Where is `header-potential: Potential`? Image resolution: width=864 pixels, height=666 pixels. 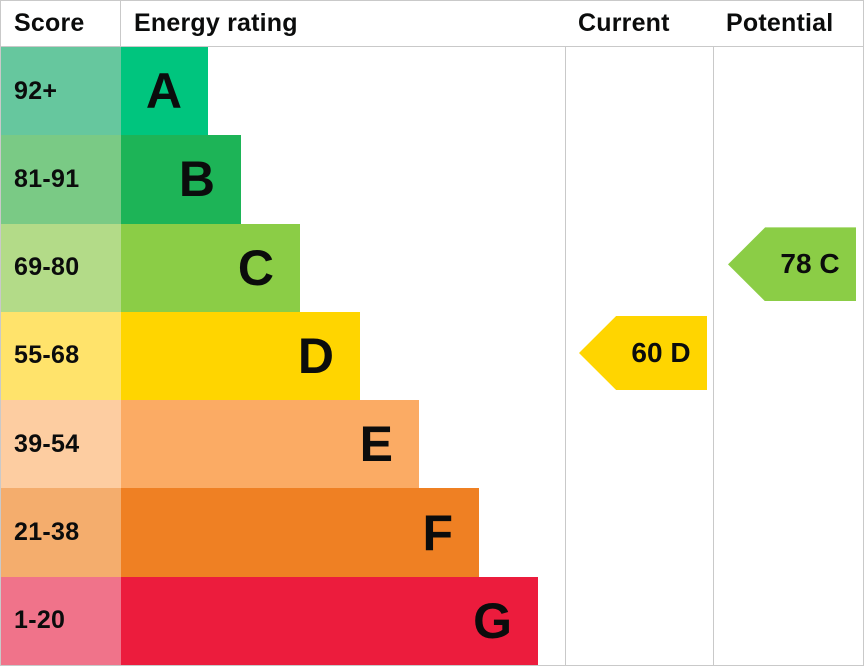 header-potential: Potential is located at coordinates (780, 23).